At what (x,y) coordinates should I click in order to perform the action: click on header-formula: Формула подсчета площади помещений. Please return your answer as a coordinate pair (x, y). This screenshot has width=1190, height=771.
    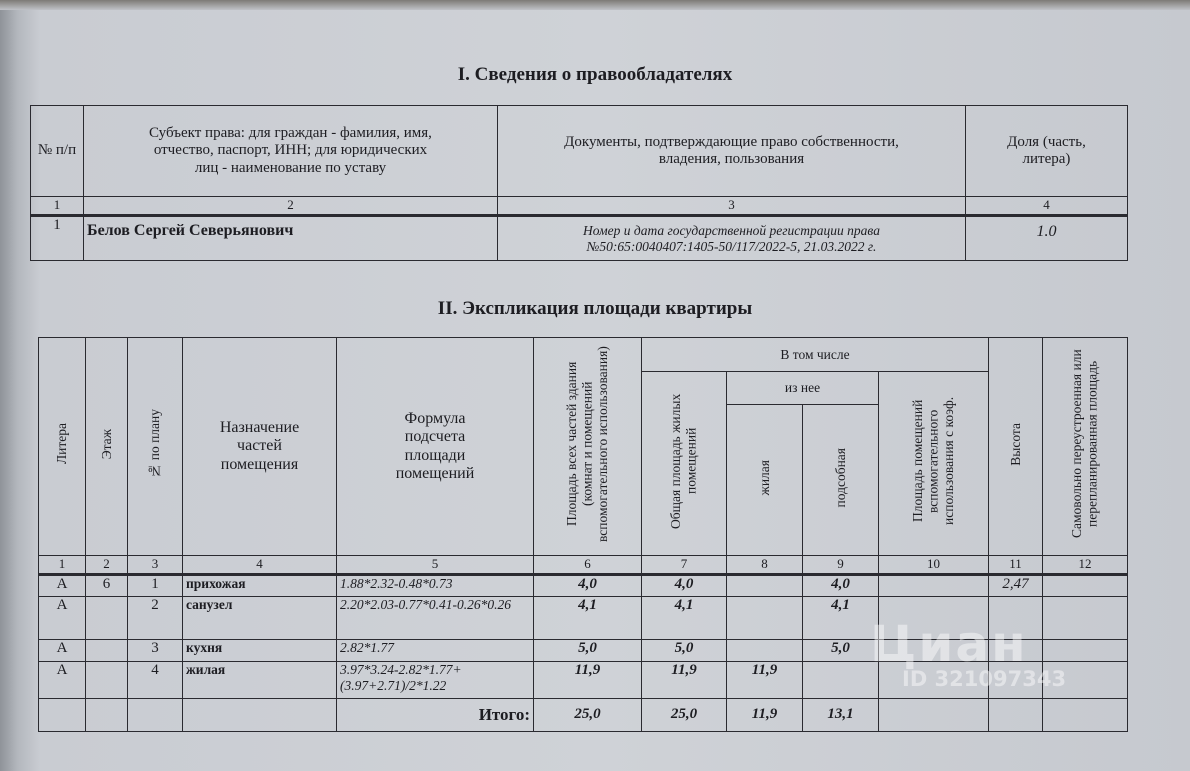
    Looking at the image, I should click on (435, 446).